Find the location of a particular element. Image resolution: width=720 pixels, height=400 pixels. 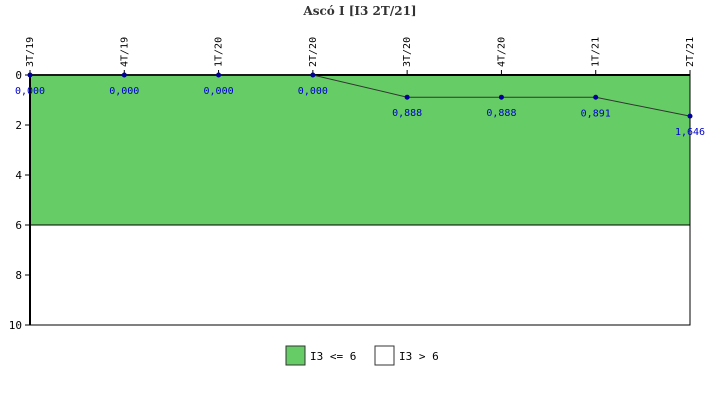

data-label: 0,891 is located at coordinates (596, 113).